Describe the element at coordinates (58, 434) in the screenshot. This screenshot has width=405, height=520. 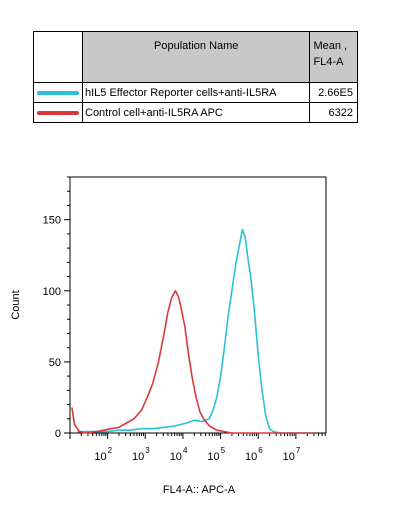
I see `y-tick-label: 0` at that location.